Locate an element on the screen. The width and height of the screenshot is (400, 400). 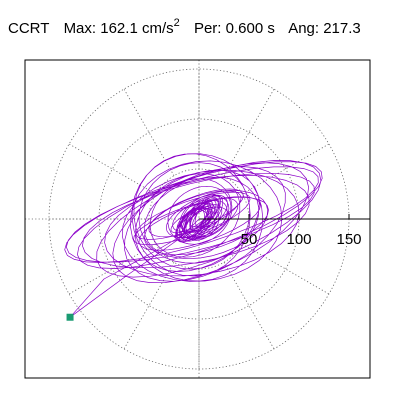
max-unit: cm/s is located at coordinates (157, 28).